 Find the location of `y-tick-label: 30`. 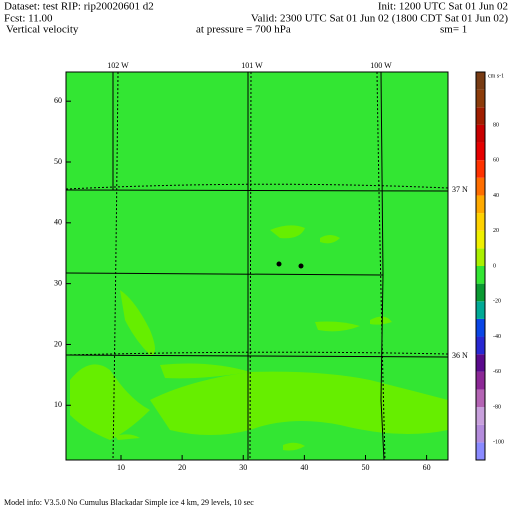

y-tick-label: 30 is located at coordinates (58, 282).